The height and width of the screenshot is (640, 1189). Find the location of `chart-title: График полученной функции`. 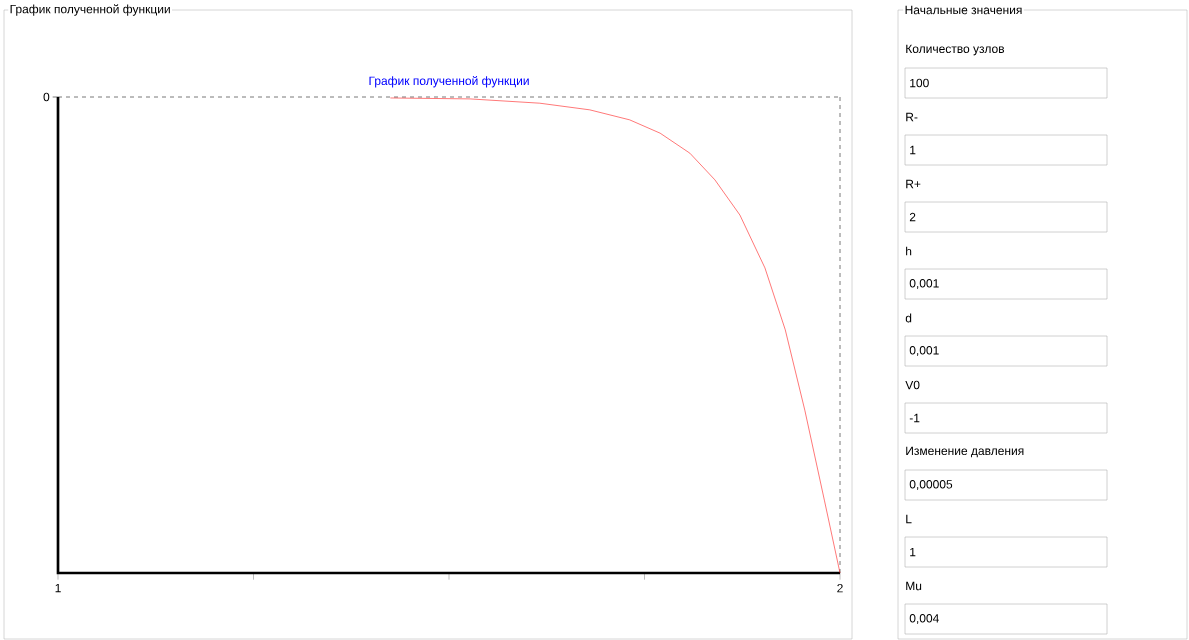

chart-title: График полученной функции is located at coordinates (449, 82).